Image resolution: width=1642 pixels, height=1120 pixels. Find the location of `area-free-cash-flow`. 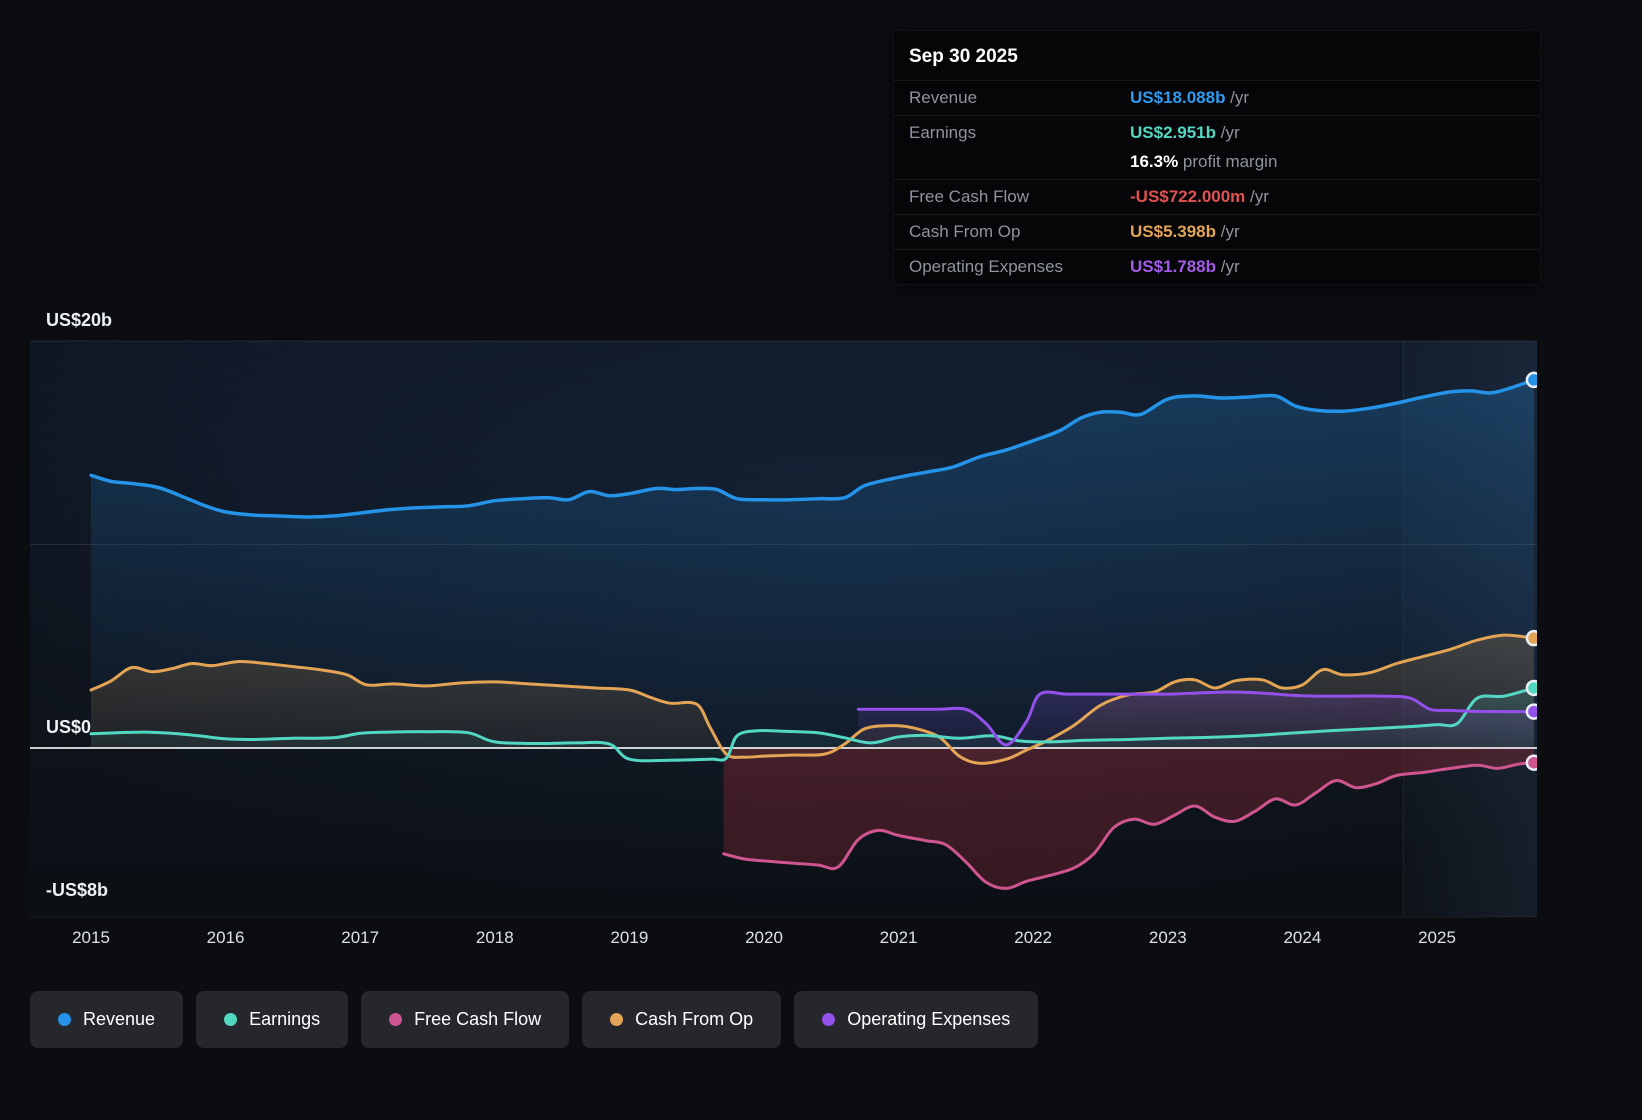

area-free-cash-flow is located at coordinates (1128, 818).